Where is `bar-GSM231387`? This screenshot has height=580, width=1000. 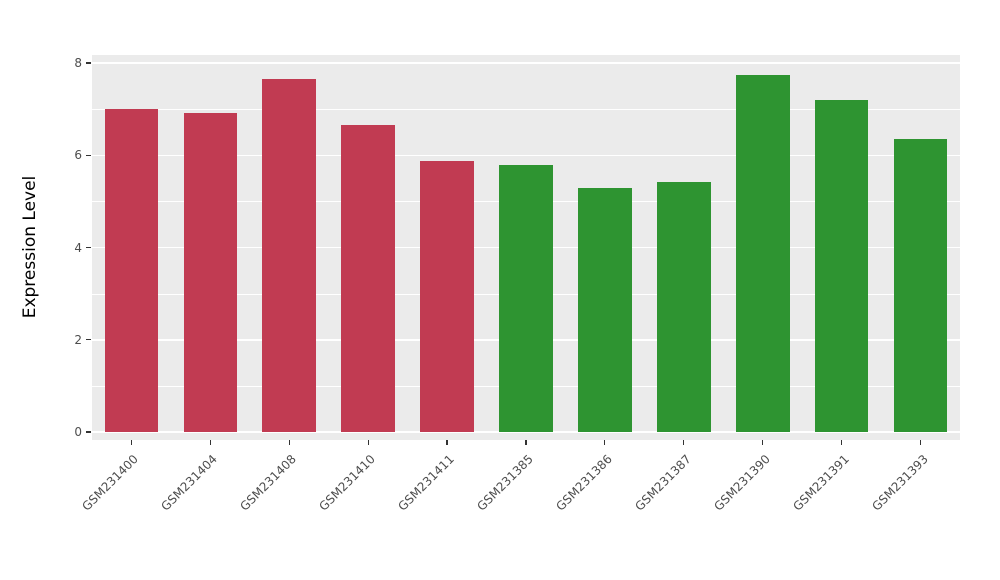 bar-GSM231387 is located at coordinates (683, 306).